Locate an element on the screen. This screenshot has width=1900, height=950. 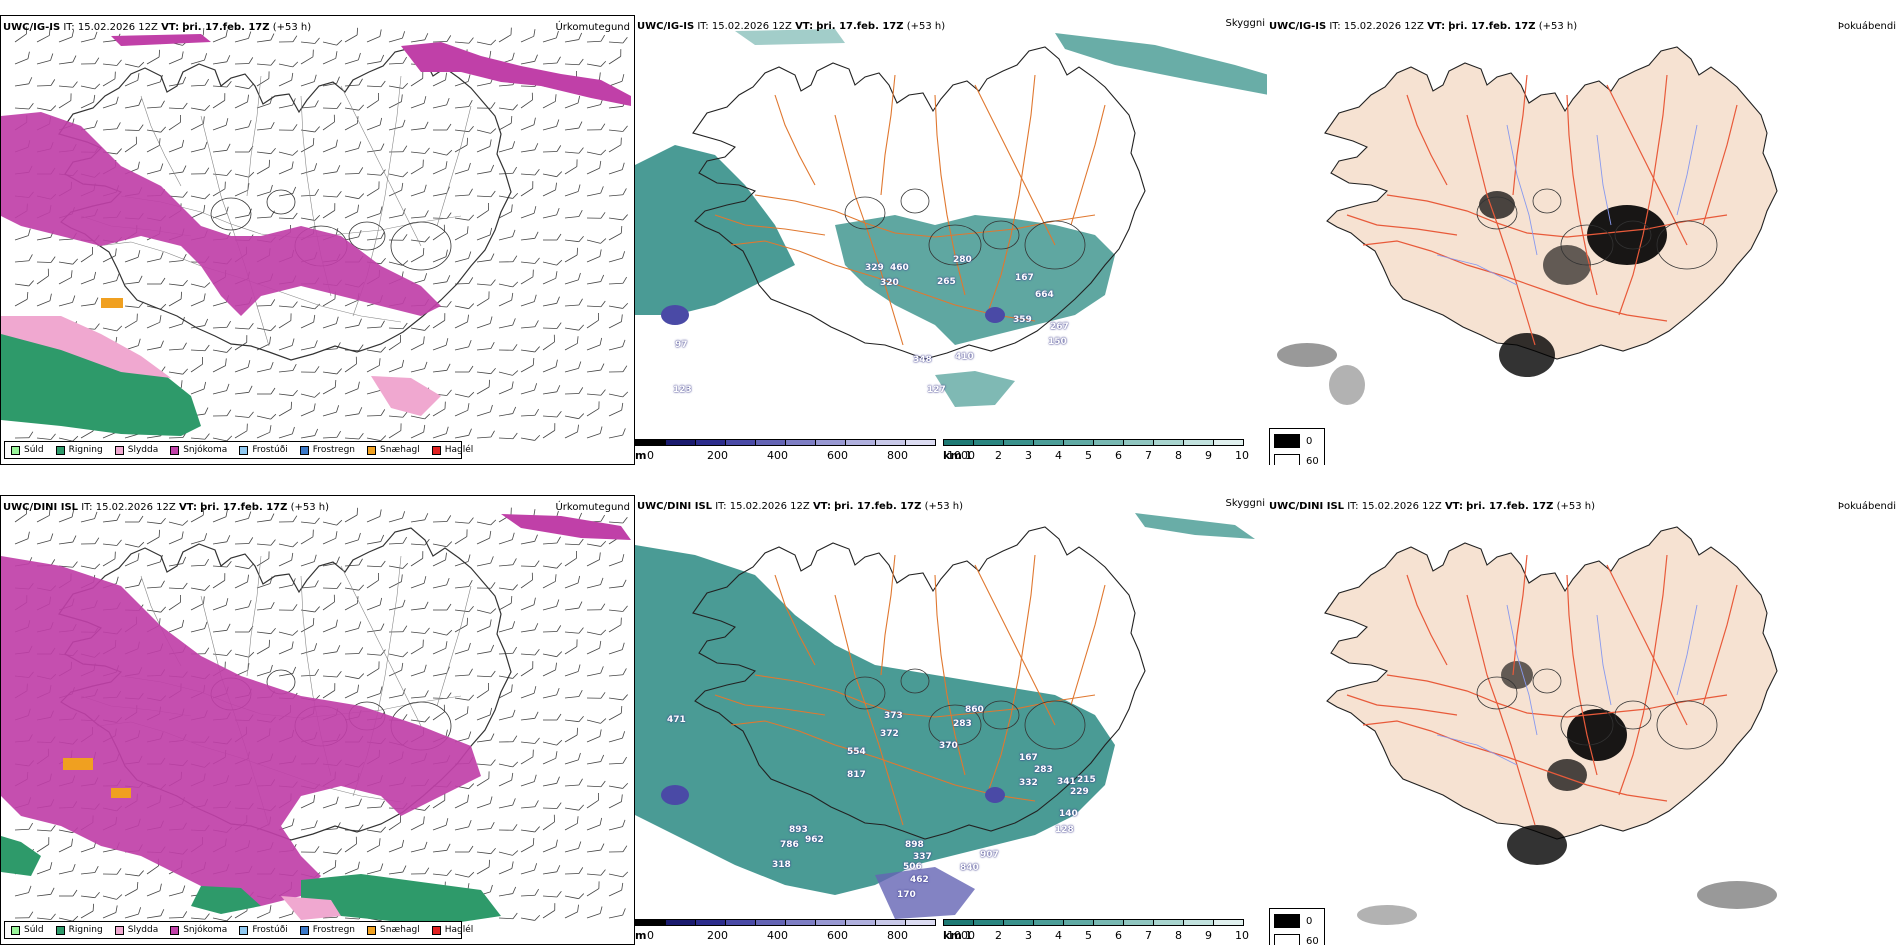
ceiling-value-label: 150 is located at coordinates (1057, 342).